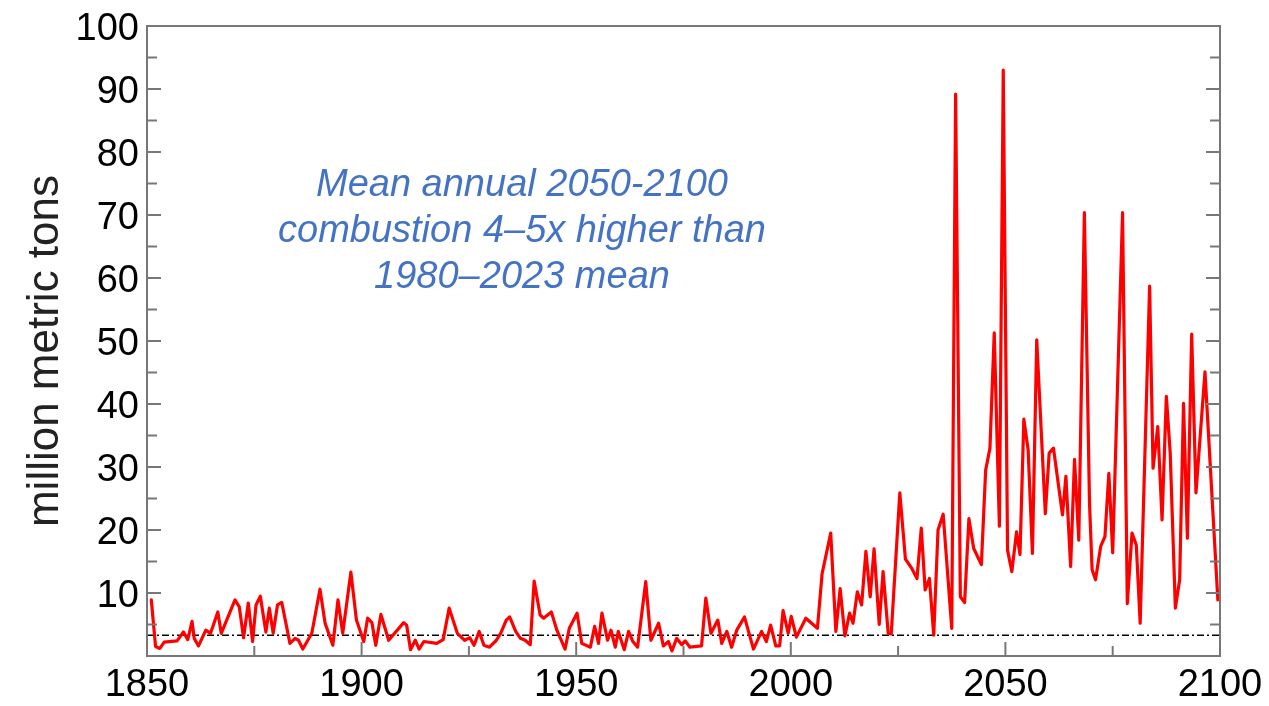 Image resolution: width=1269 pixels, height=706 pixels. What do you see at coordinates (791, 683) in the screenshot?
I see `x-tick-label: 2000` at bounding box center [791, 683].